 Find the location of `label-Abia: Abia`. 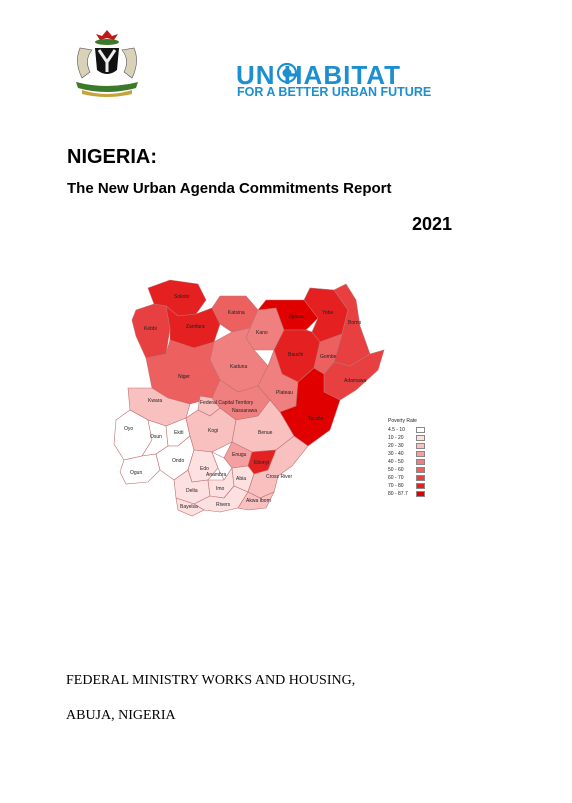

label-Abia: Abia is located at coordinates (241, 479).